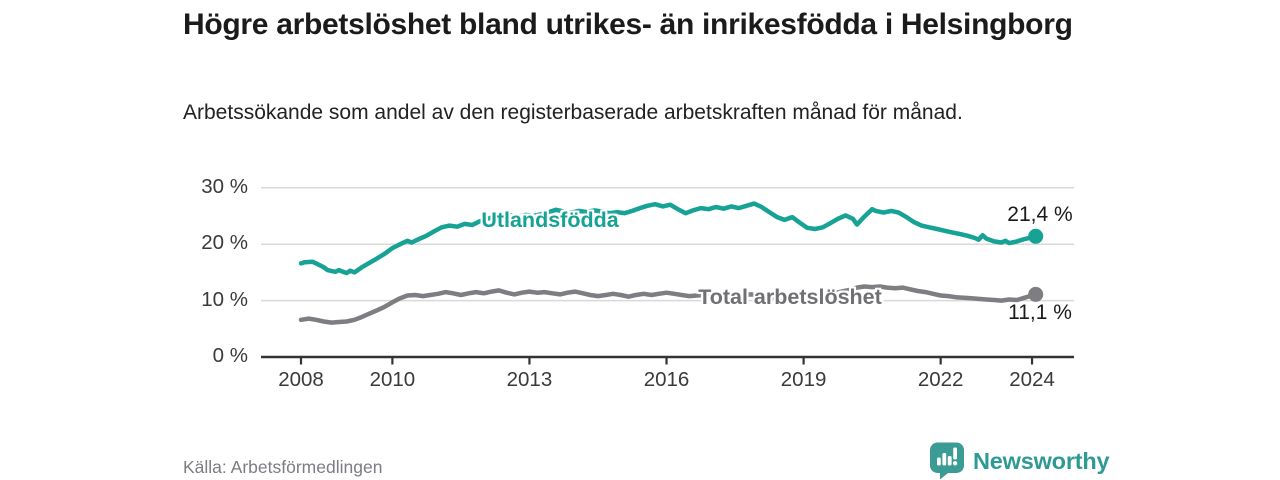 This screenshot has height=480, width=1280. Describe the element at coordinates (224, 186) in the screenshot. I see `y-axis-label-30: 30 %` at that location.